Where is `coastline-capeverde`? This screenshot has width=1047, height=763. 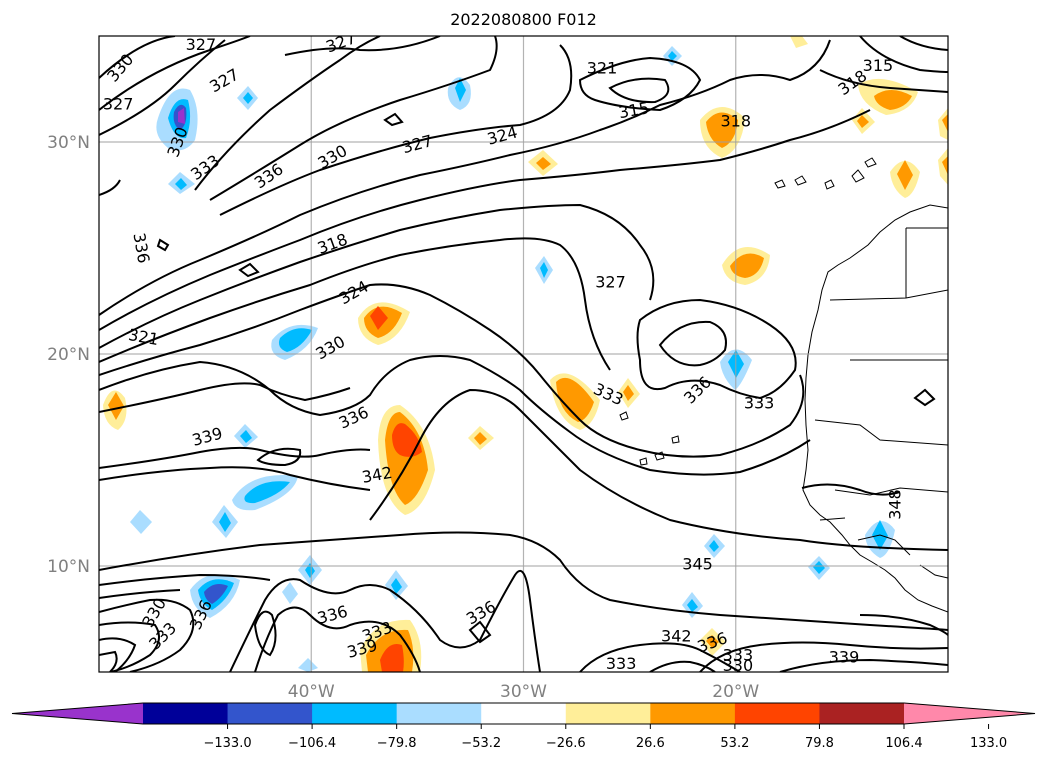 coastline-capeverde is located at coordinates (649, 438).